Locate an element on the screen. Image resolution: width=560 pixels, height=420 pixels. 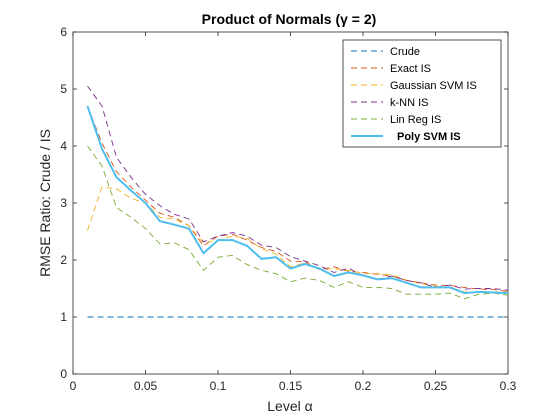
legend-label-k-nn-is: k-NN IS is located at coordinates (409, 103).